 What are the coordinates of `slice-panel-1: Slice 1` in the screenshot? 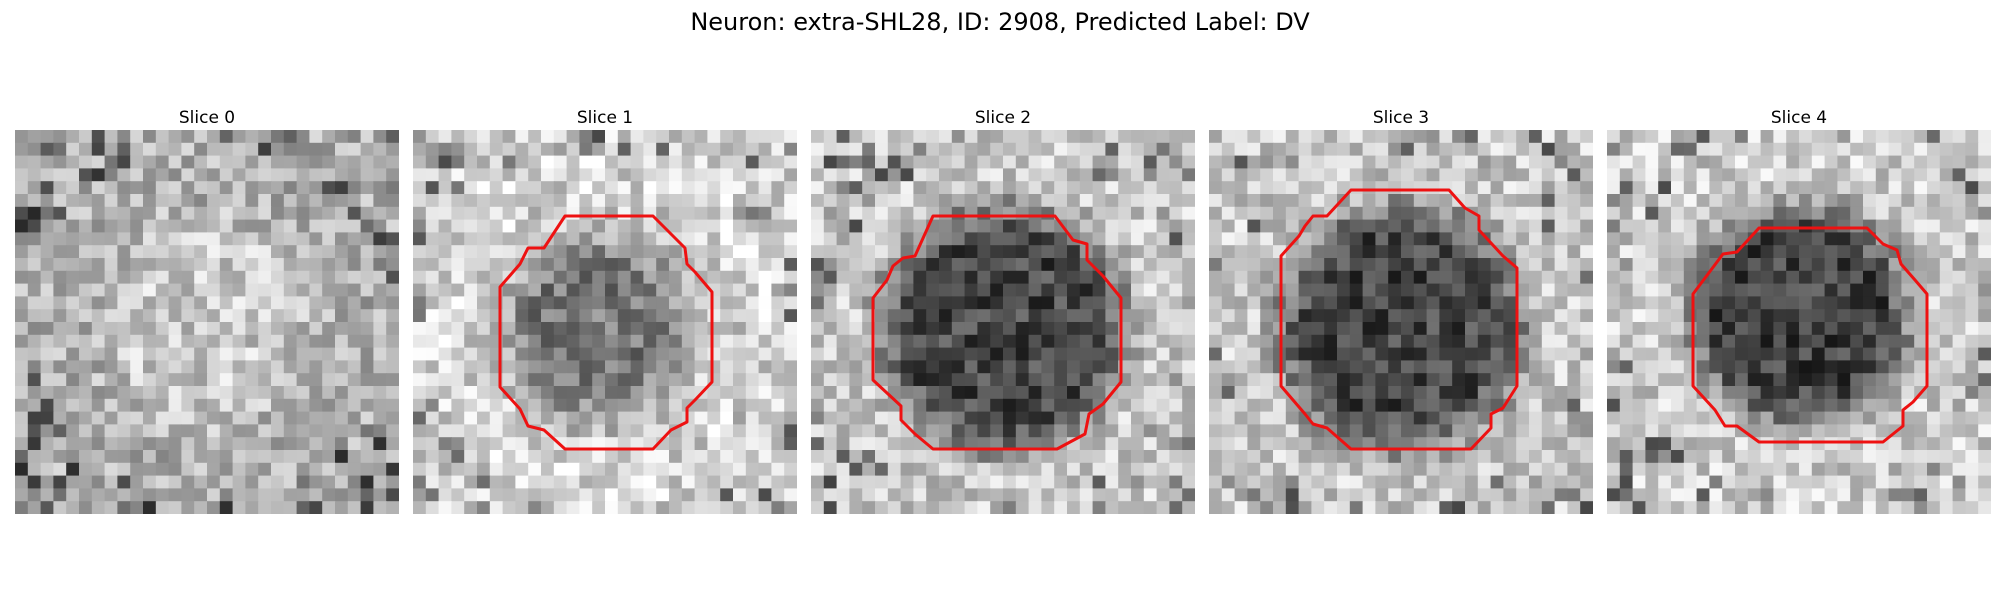 It's located at (605, 311).